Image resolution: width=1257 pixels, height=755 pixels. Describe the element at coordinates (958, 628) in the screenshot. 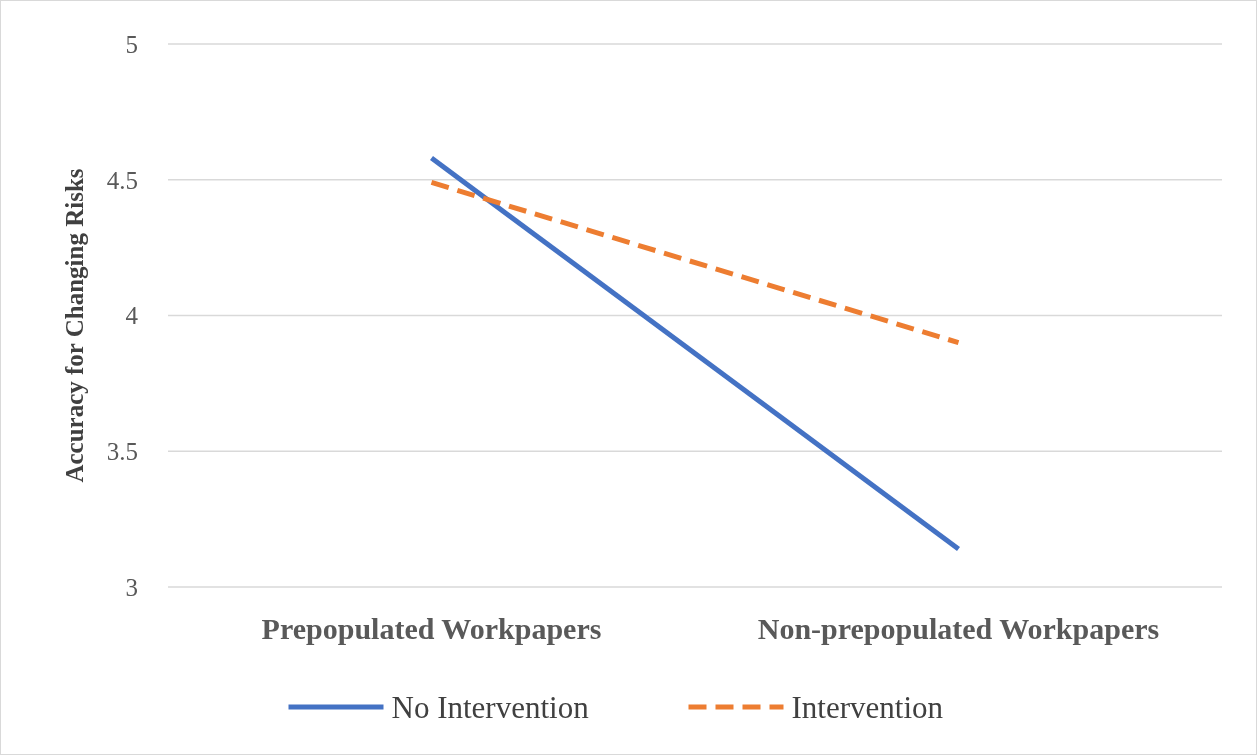

I see `x-tick-label: Non-prepopulated Workpapers` at that location.